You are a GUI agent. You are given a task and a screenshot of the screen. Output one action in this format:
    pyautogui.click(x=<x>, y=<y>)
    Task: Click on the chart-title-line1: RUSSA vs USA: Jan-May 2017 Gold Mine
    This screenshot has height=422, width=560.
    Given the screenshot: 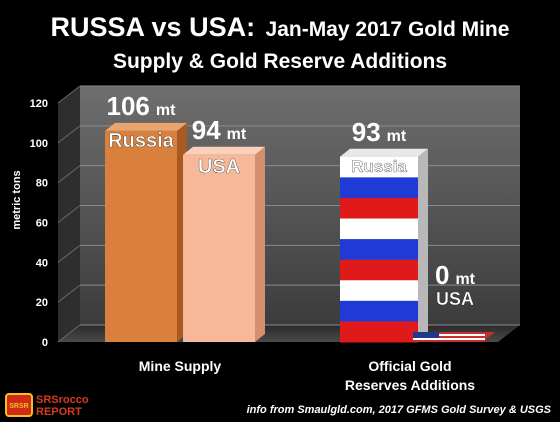 What is the action you would take?
    pyautogui.click(x=280, y=27)
    